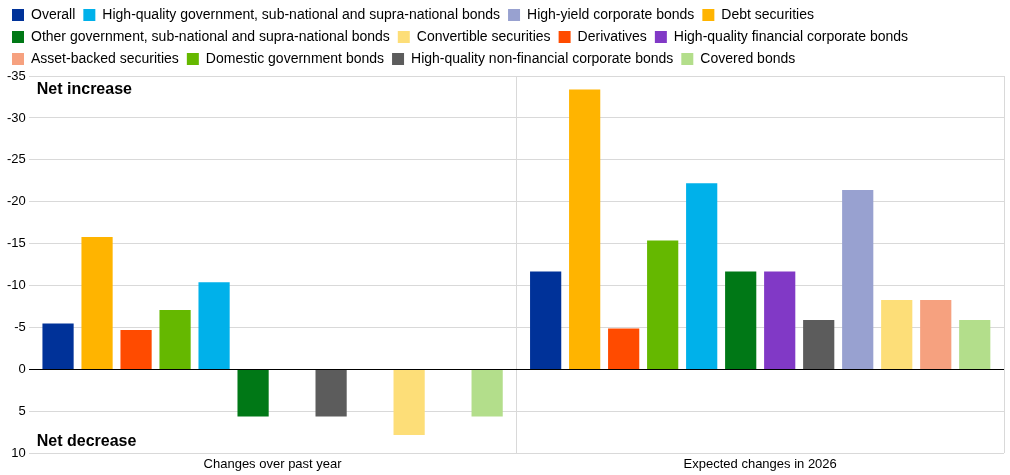 The image size is (1010, 475). I want to click on legend-label: Other government, sub-national and supra-national bonds, so click(210, 35).